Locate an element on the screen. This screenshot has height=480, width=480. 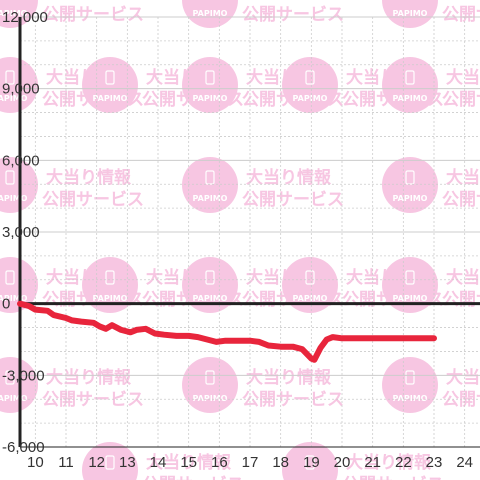
x-tick-label: 20 is located at coordinates (342, 462).